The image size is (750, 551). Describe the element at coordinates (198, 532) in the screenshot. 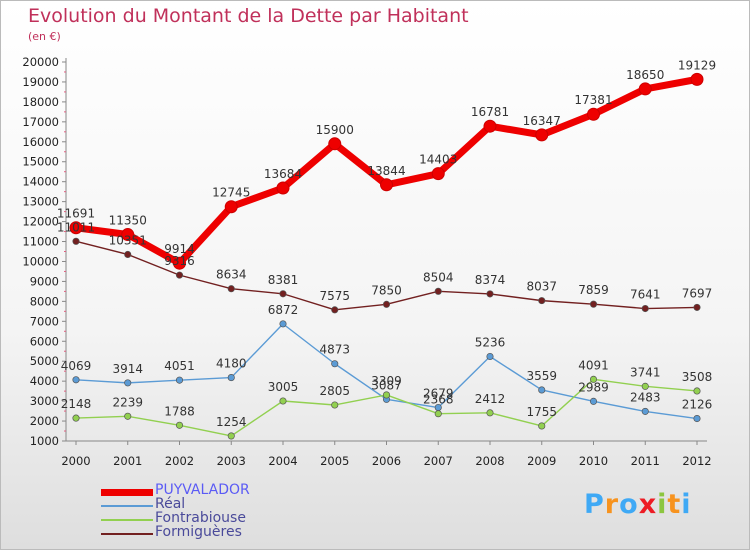

I see `legend-label: Formiguères` at that location.